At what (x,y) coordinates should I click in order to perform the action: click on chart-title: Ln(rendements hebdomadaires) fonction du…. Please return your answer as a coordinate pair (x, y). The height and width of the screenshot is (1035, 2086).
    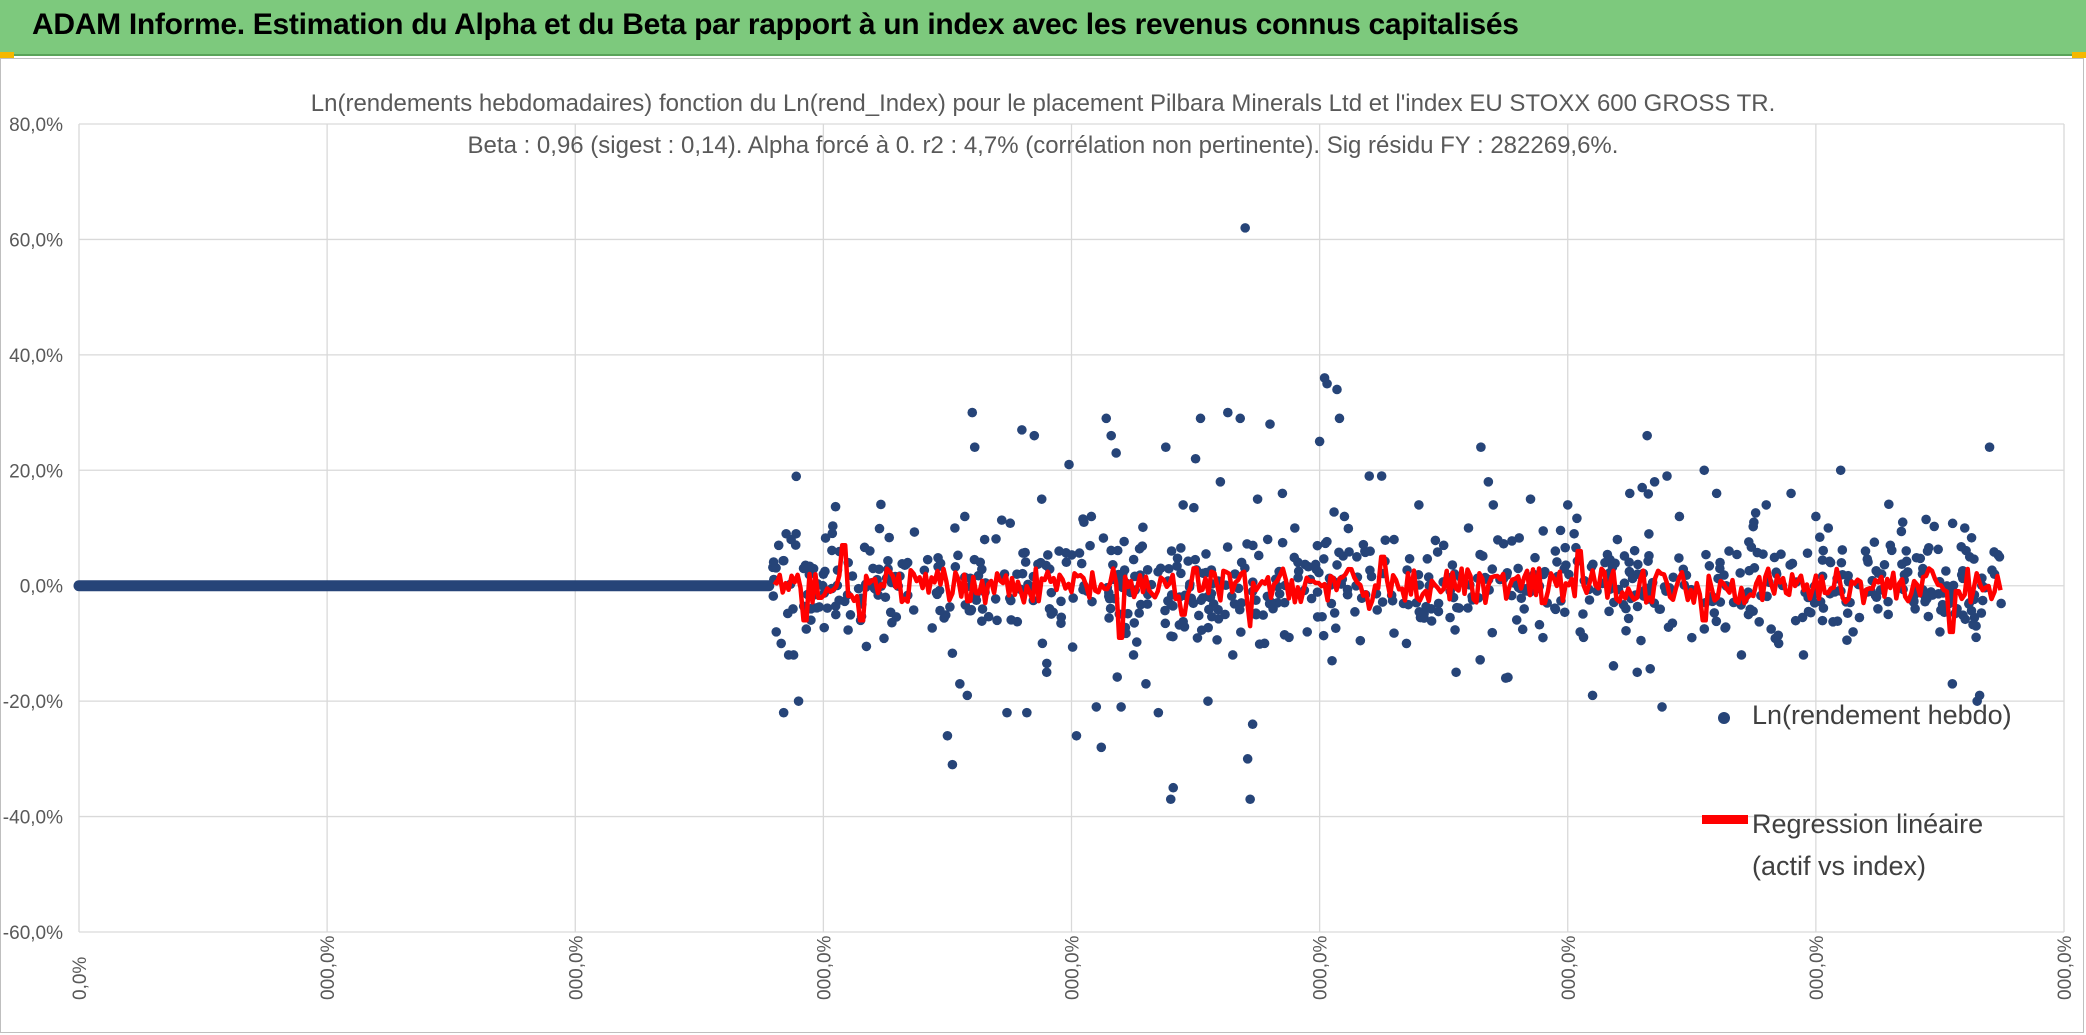
    Looking at the image, I should click on (1043, 103).